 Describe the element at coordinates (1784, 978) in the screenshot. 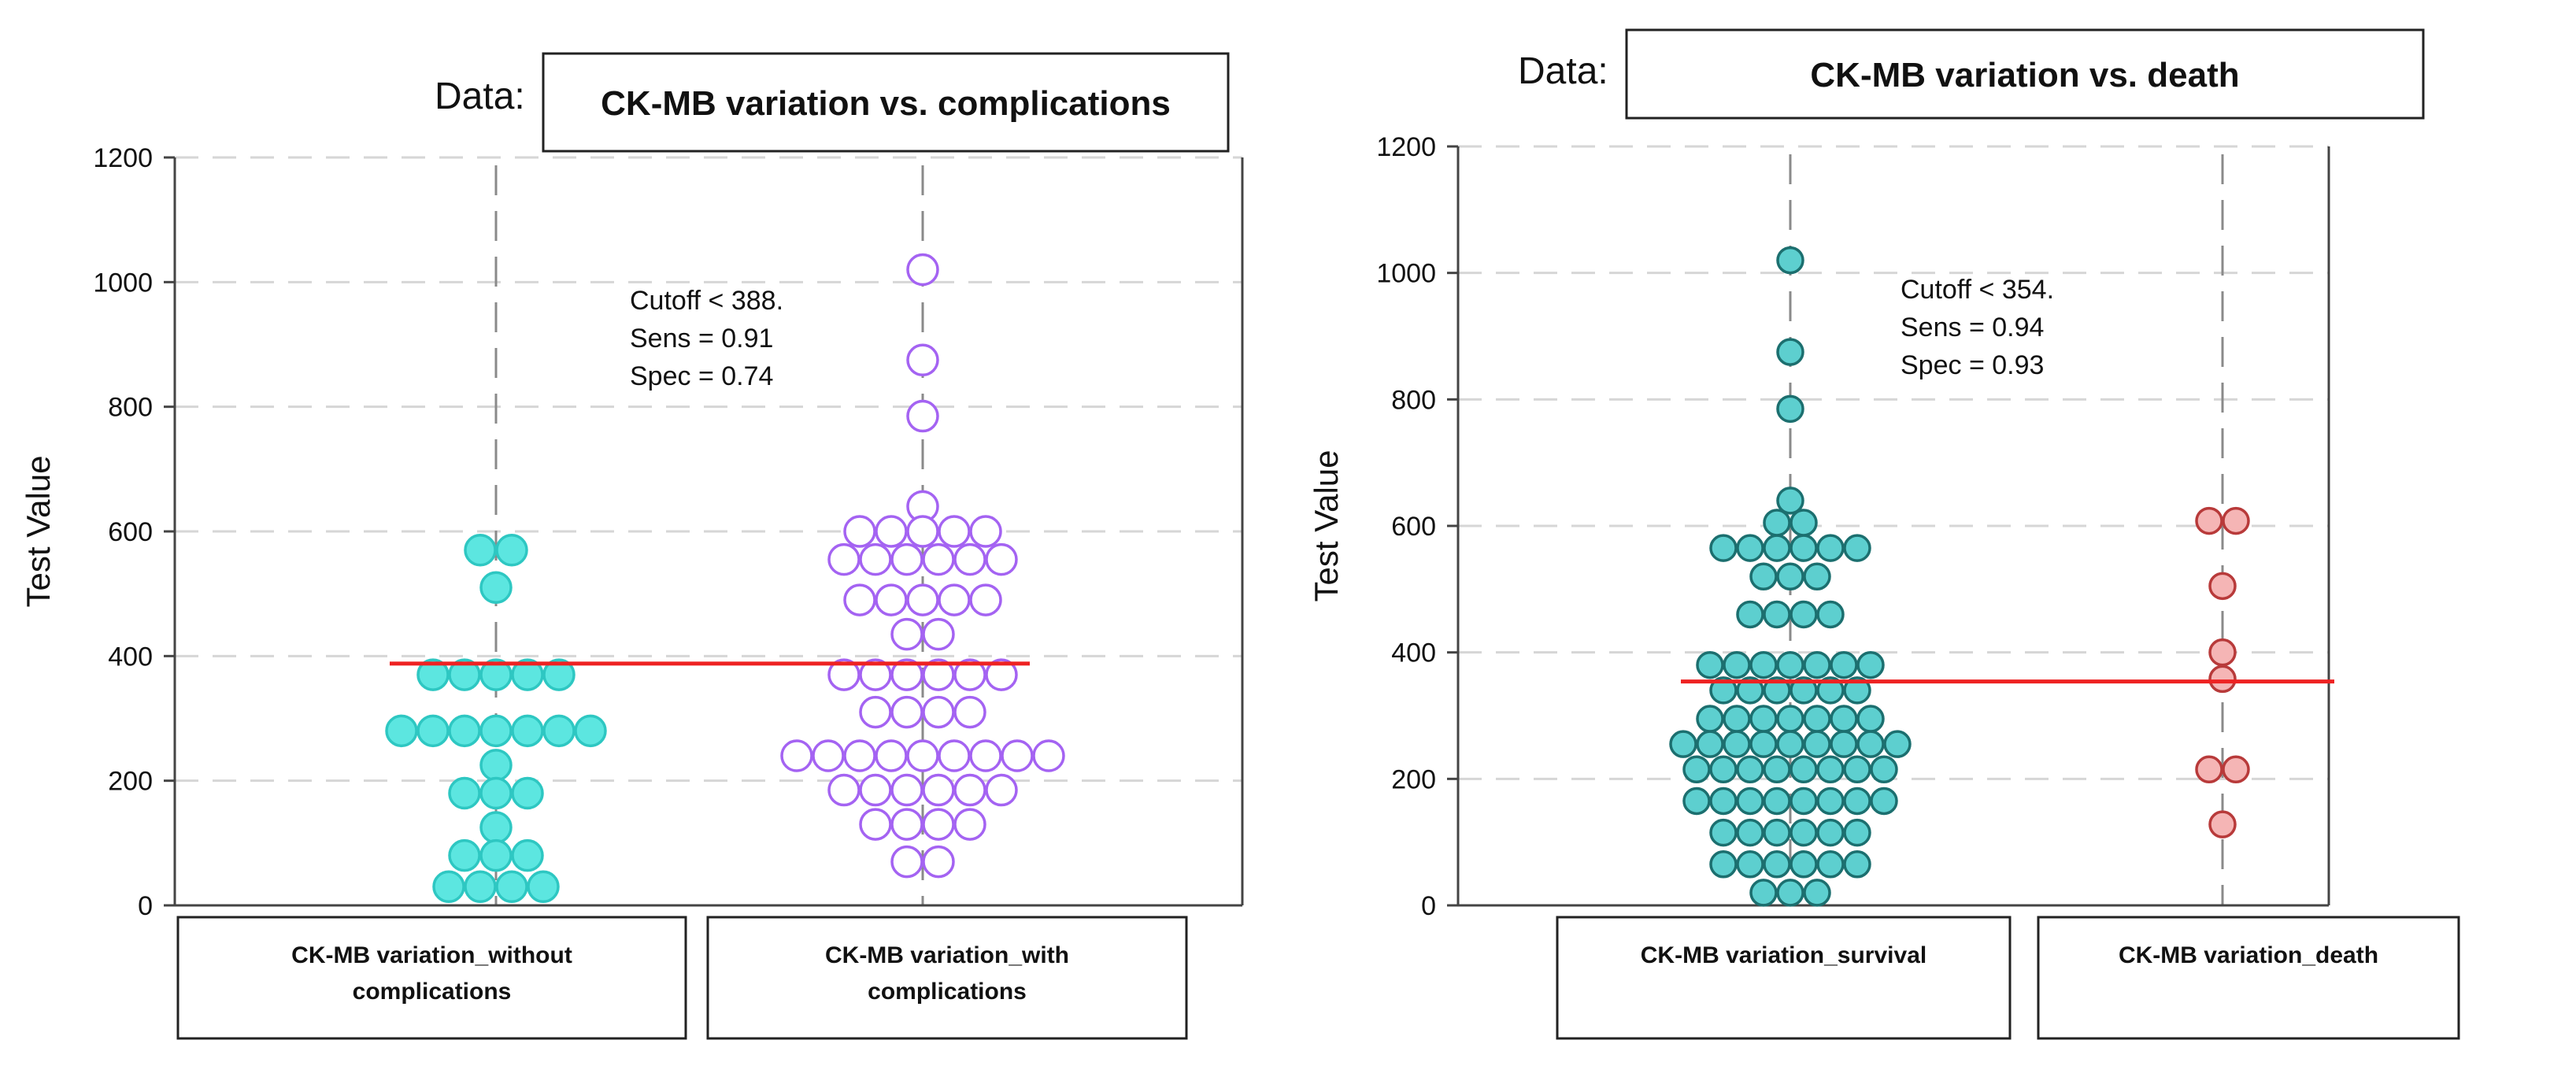

I see `category-label-box` at that location.